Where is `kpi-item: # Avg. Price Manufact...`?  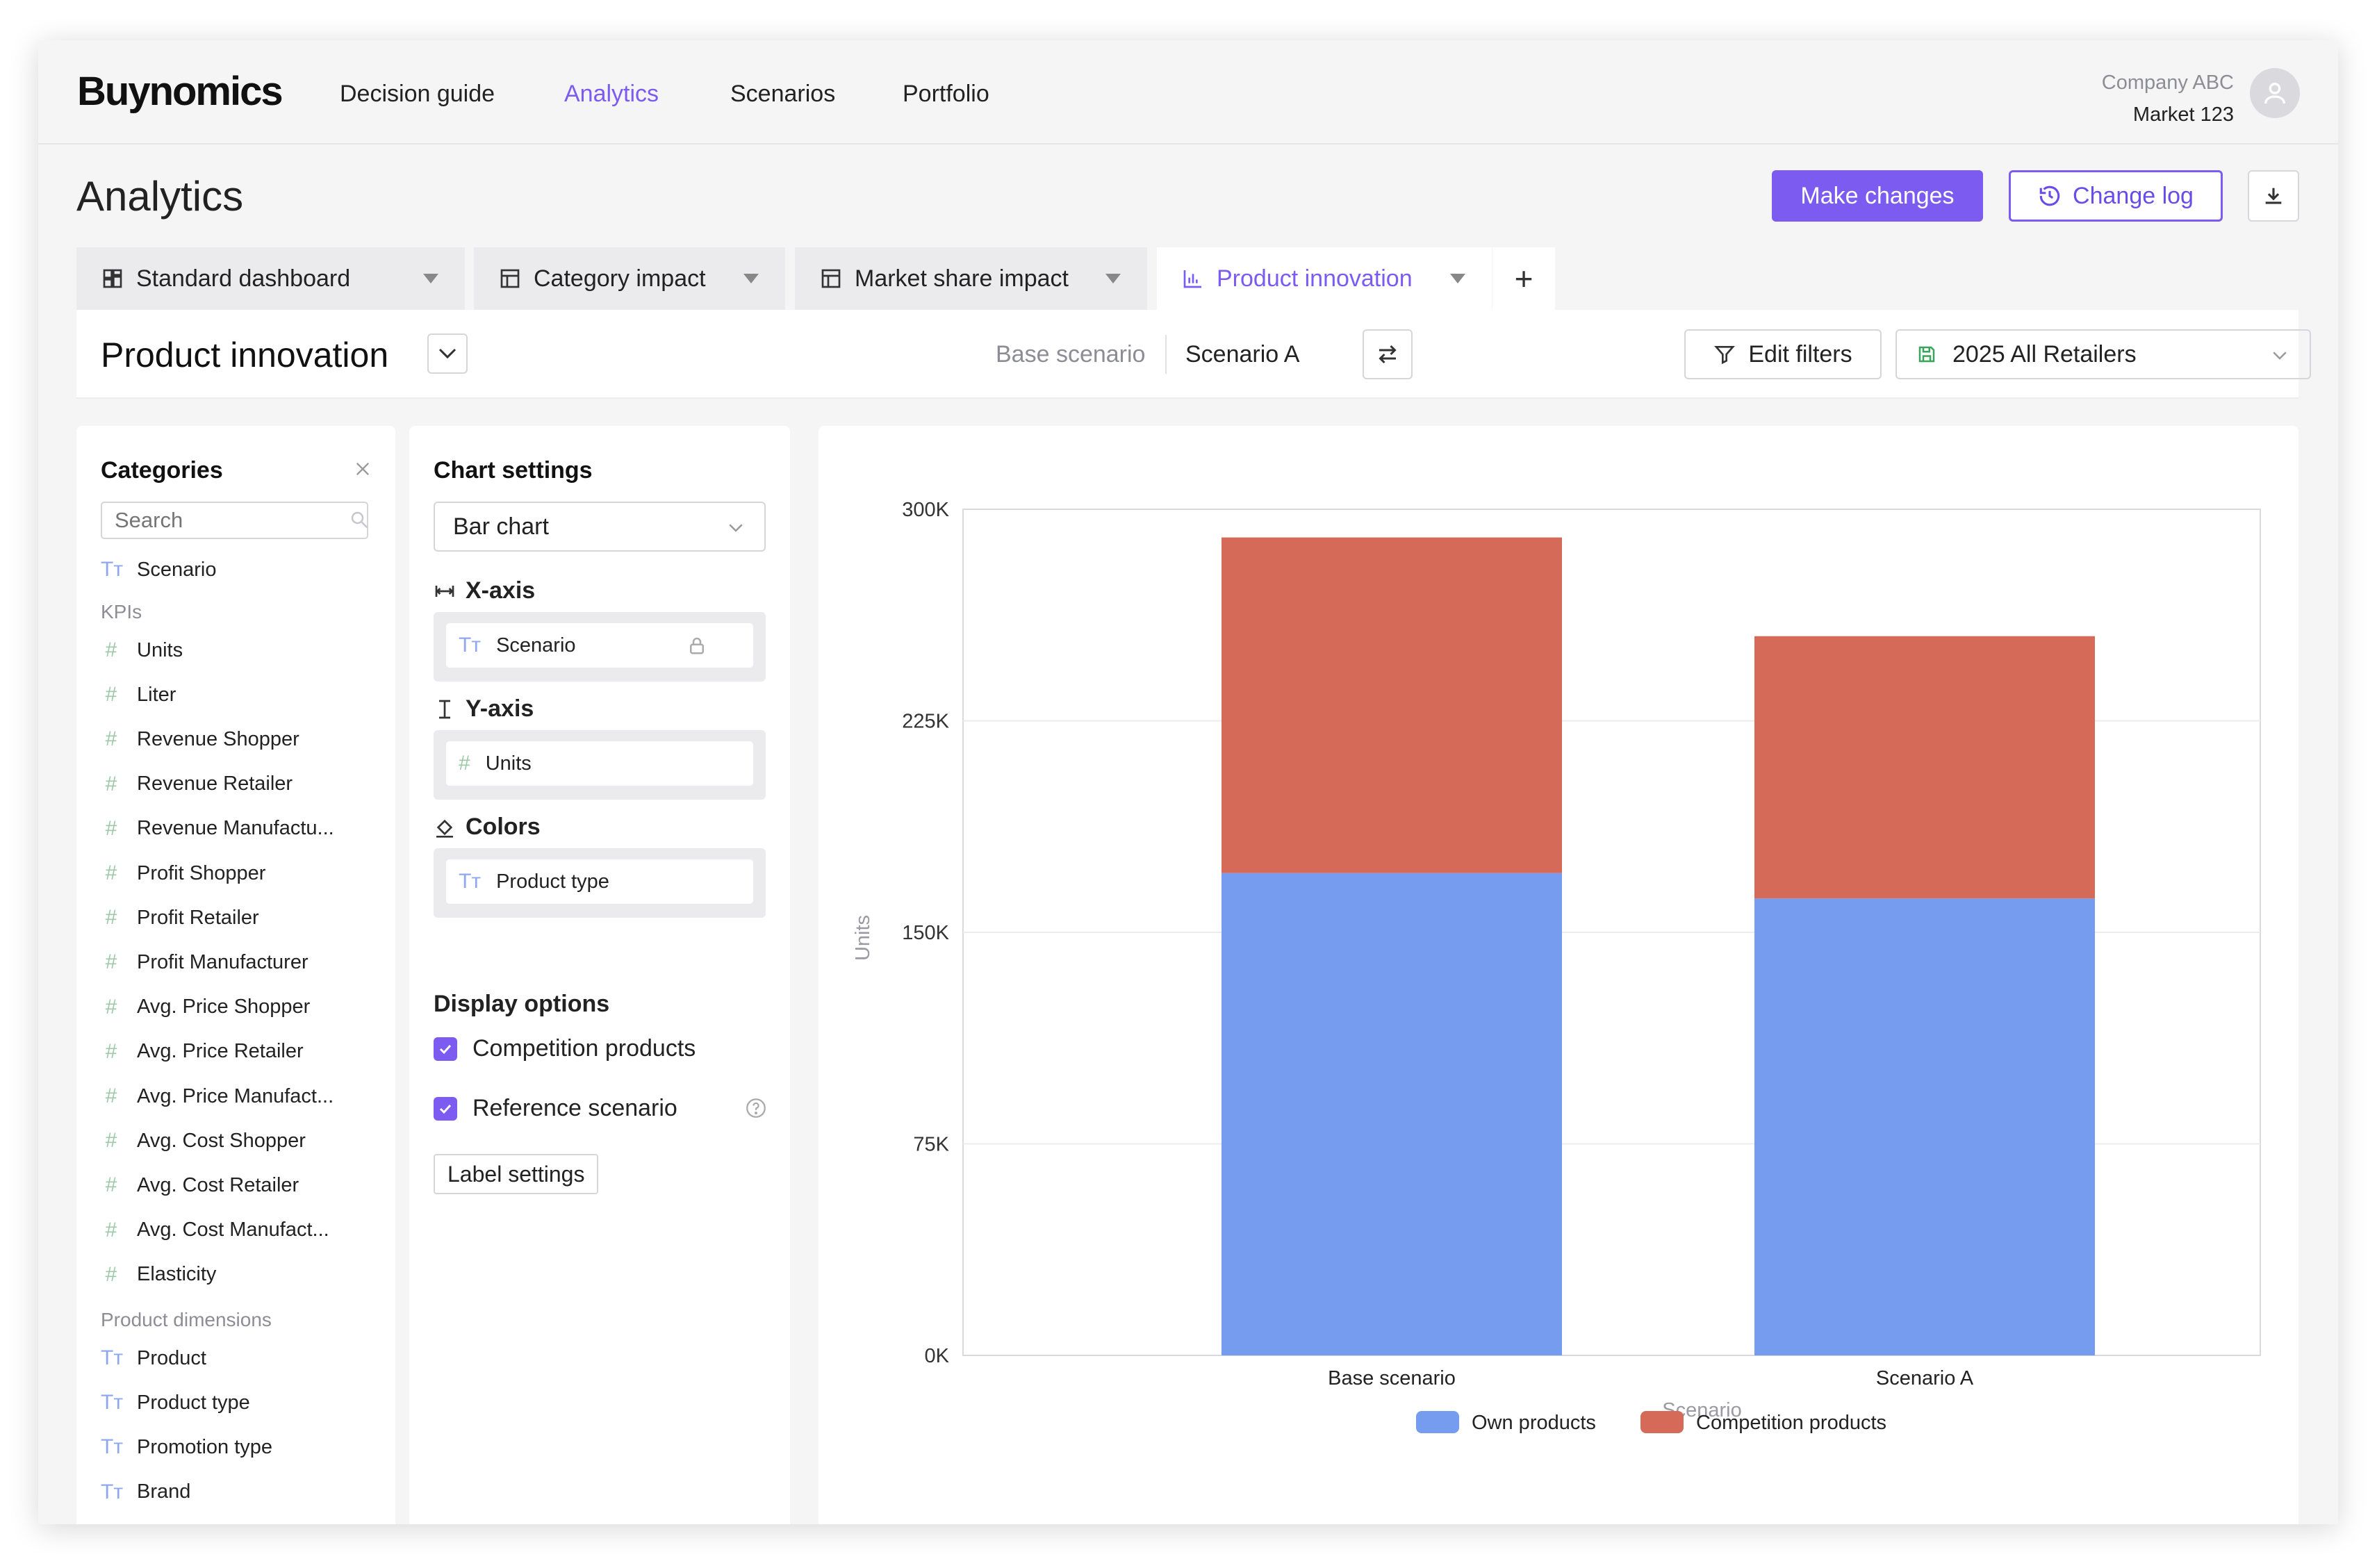
kpi-item: # Avg. Price Manufact... is located at coordinates (218, 1096).